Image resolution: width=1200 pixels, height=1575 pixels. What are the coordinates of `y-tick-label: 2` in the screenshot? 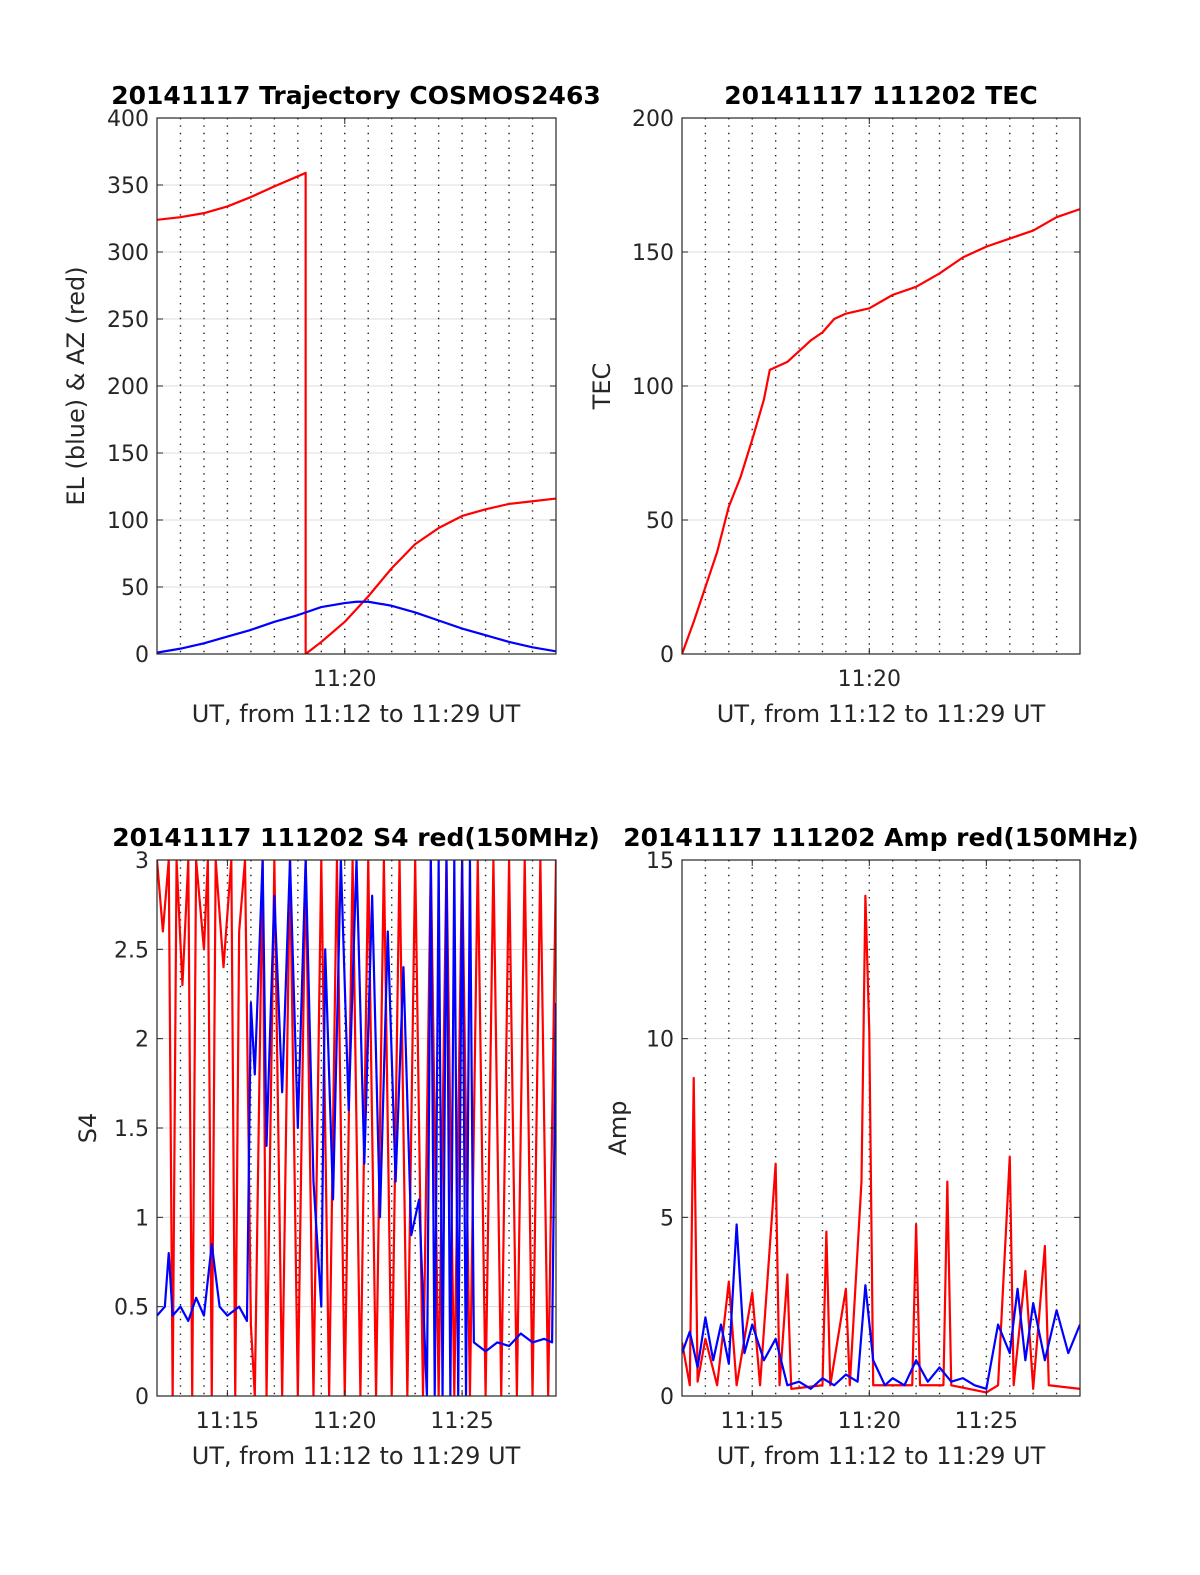 It's located at (142, 1040).